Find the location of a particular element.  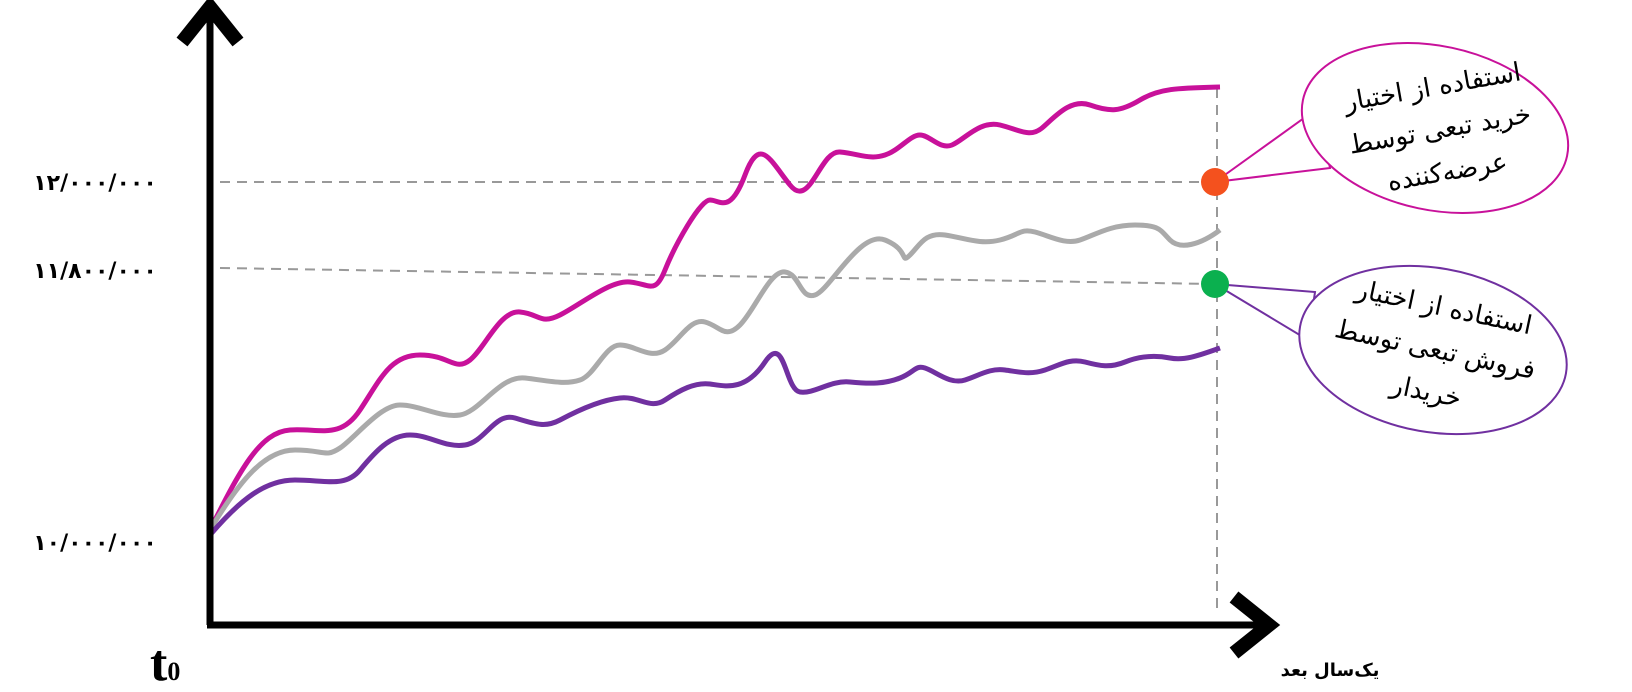

y-label: ۱۰/۰۰۰/۰۰۰ is located at coordinates (95, 543).